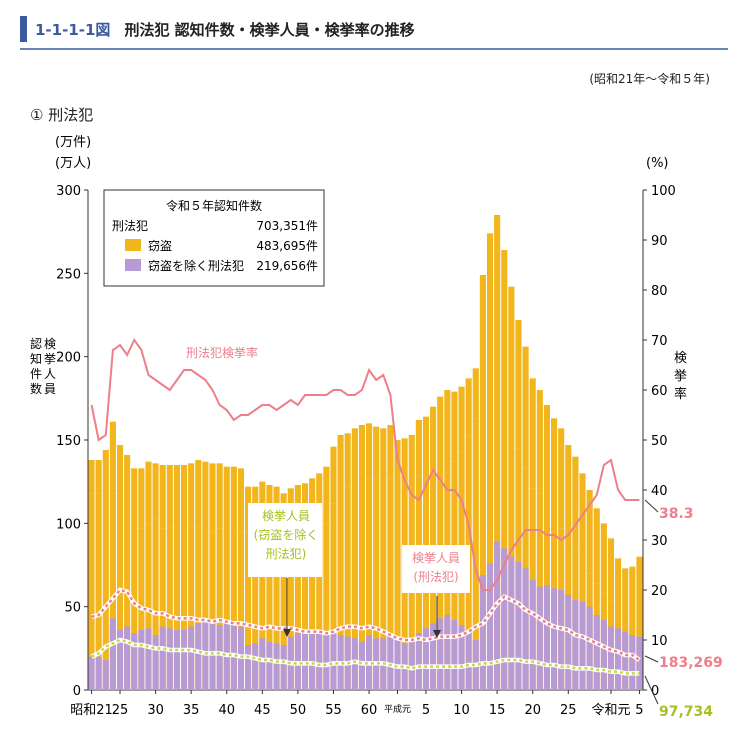 The height and width of the screenshot is (738, 738). Describe the element at coordinates (435, 577) in the screenshot. I see `arrests-all-annotation: (刑法犯)` at that location.